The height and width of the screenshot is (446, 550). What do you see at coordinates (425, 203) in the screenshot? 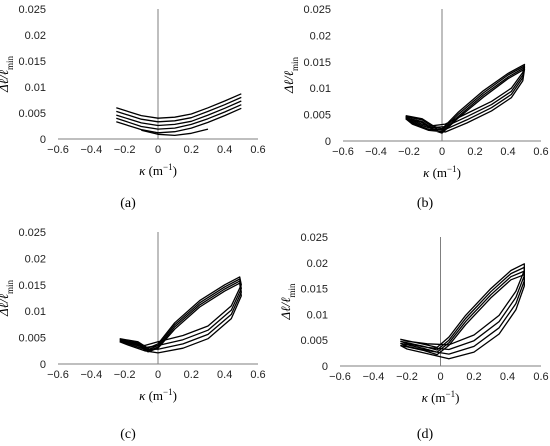
I see `panel-label: (b)` at bounding box center [425, 203].